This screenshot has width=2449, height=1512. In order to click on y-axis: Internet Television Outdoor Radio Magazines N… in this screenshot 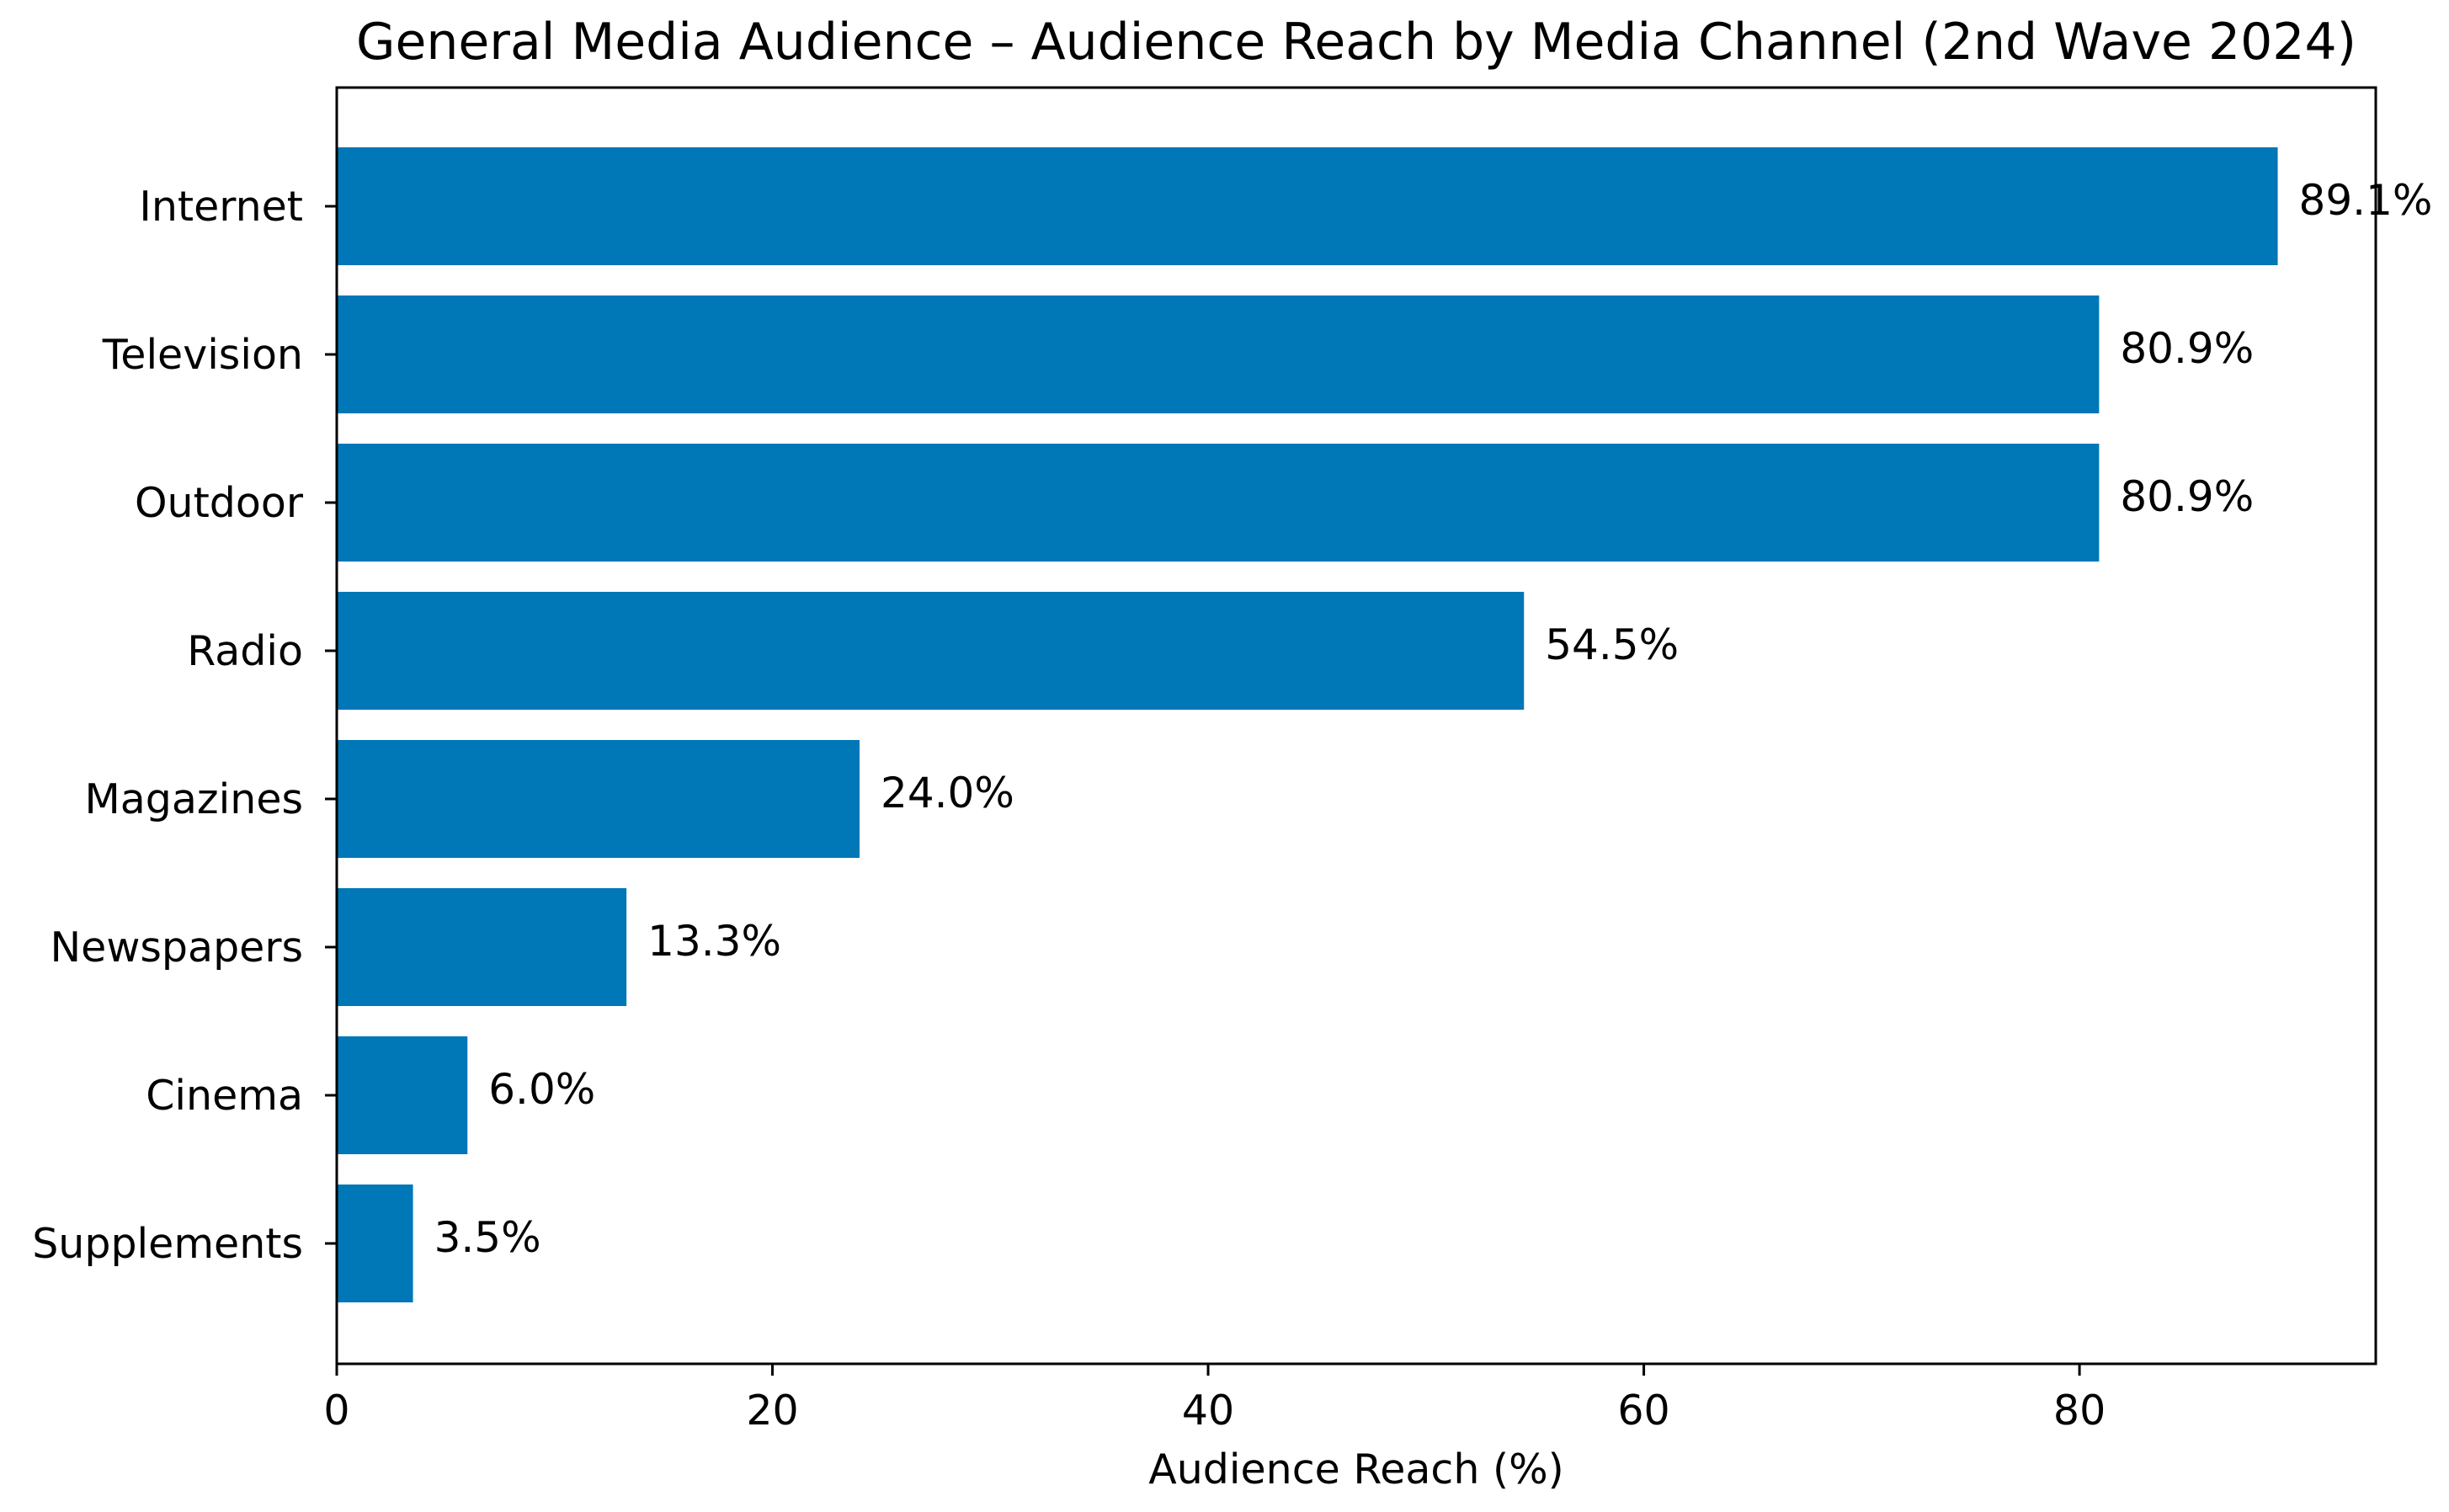, I will do `click(185, 725)`.